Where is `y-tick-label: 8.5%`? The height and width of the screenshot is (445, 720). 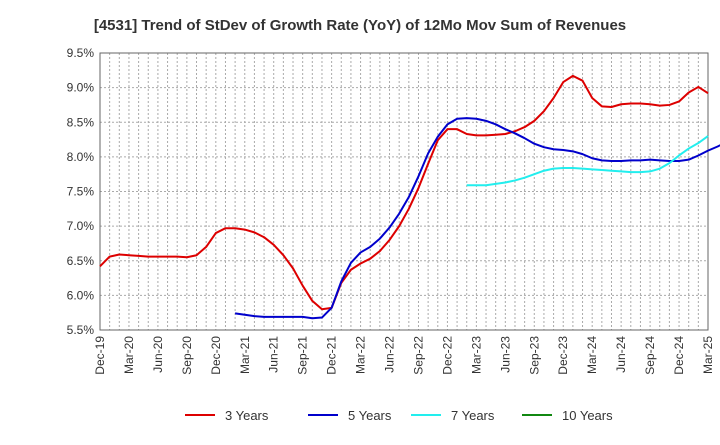 y-tick-label: 8.5% is located at coordinates (81, 122).